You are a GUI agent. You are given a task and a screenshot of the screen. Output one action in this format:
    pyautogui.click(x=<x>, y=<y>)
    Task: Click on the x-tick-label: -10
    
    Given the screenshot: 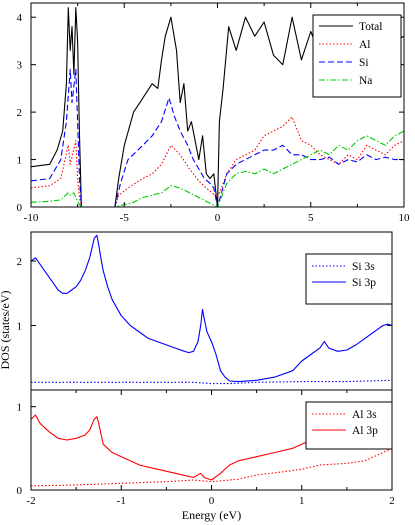 What is the action you would take?
    pyautogui.click(x=31, y=218)
    